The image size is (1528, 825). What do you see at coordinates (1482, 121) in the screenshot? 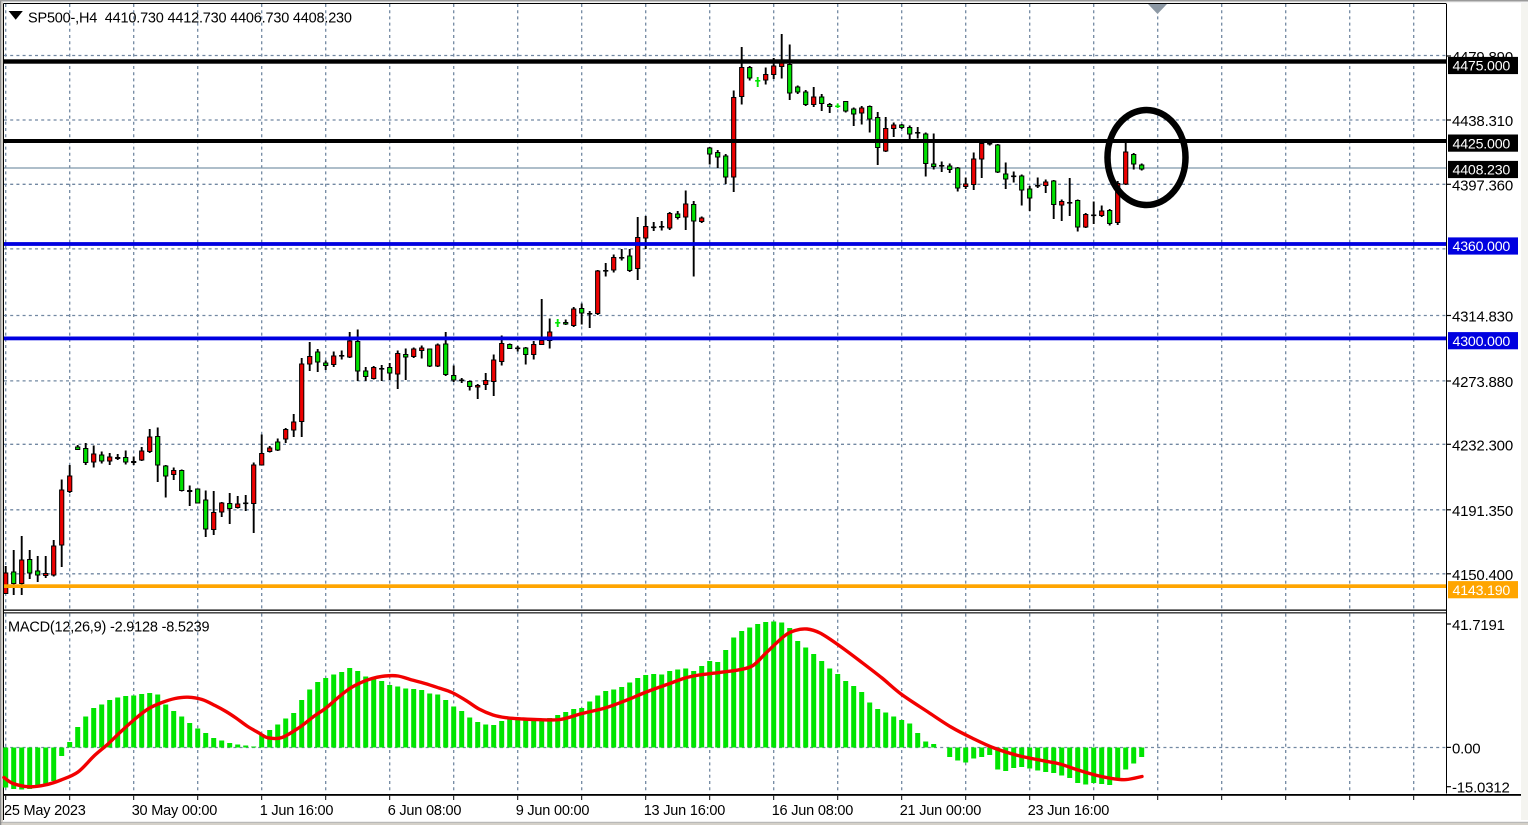
I see `svg-text: 4438.310` at bounding box center [1482, 121].